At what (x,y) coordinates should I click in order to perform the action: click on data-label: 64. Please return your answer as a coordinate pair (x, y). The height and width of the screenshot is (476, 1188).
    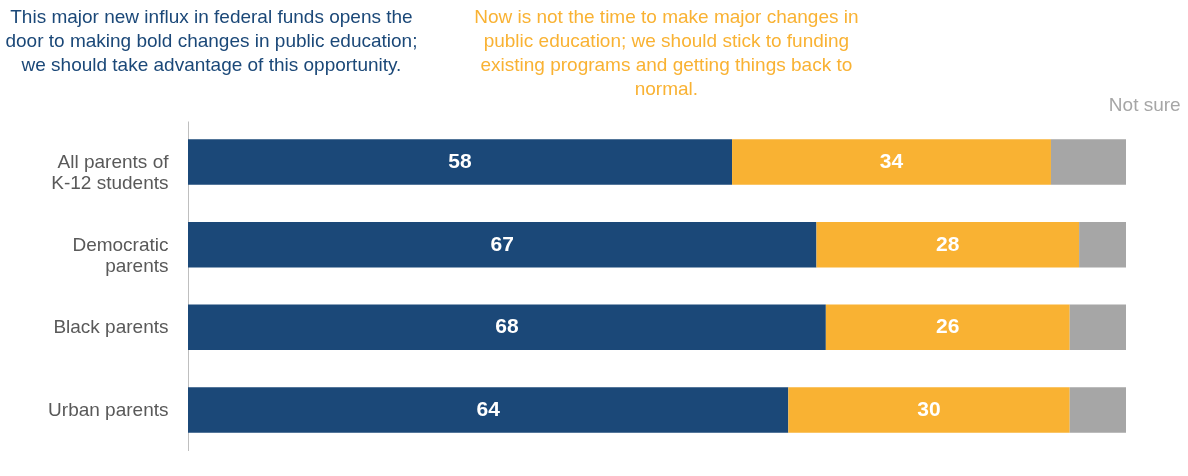
    Looking at the image, I should click on (488, 409).